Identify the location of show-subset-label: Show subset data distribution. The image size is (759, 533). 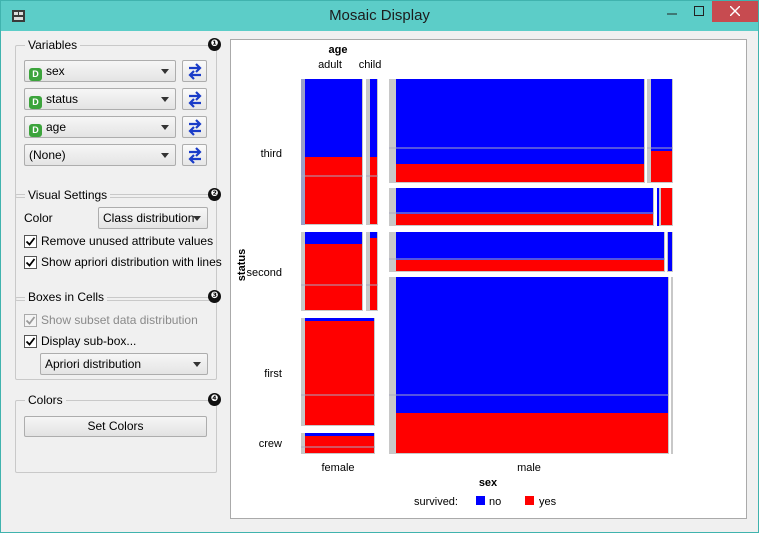
(119, 320).